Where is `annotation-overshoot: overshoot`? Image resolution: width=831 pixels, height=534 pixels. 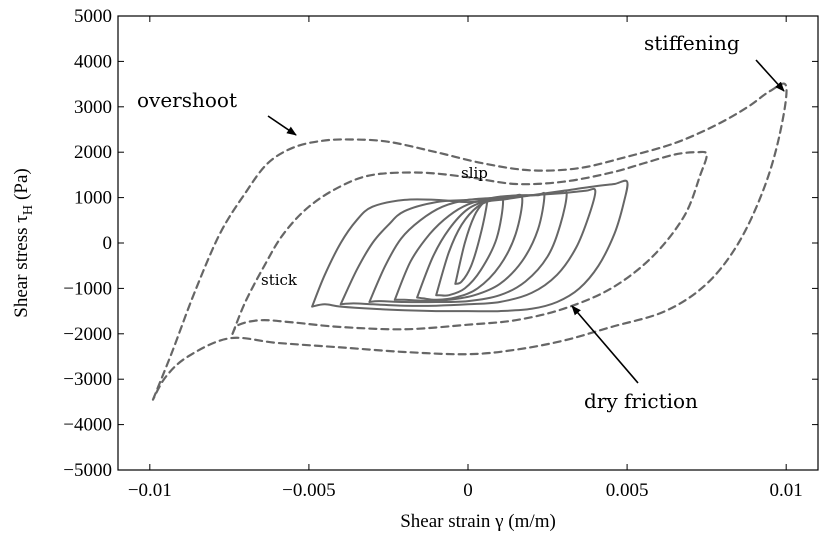 annotation-overshoot: overshoot is located at coordinates (187, 100).